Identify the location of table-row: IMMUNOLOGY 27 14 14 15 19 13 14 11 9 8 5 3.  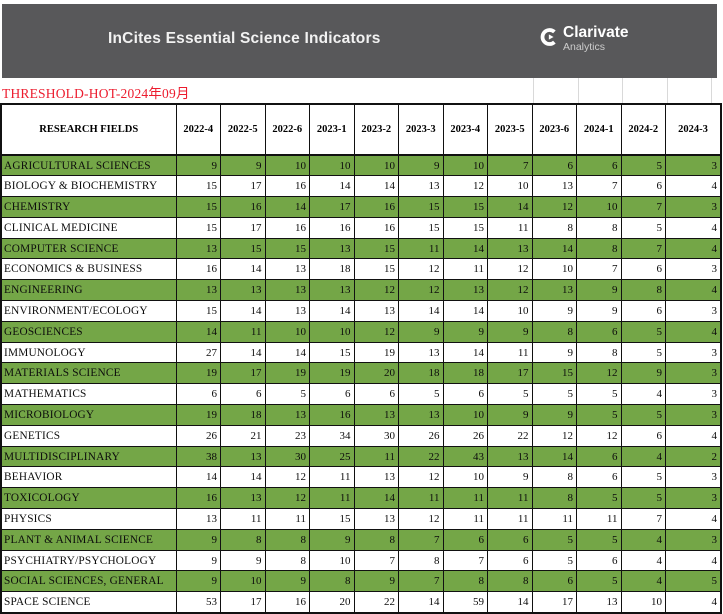
(361, 352).